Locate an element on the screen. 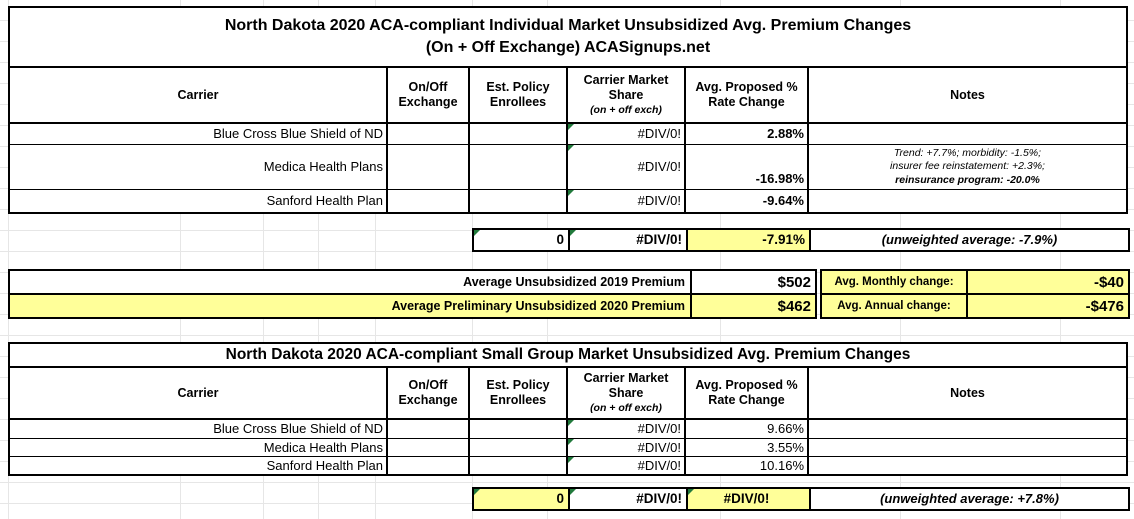 Image resolution: width=1134 pixels, height=519 pixels. unweighted-average-note: (unweighted average: +7.8%) is located at coordinates (969, 499).